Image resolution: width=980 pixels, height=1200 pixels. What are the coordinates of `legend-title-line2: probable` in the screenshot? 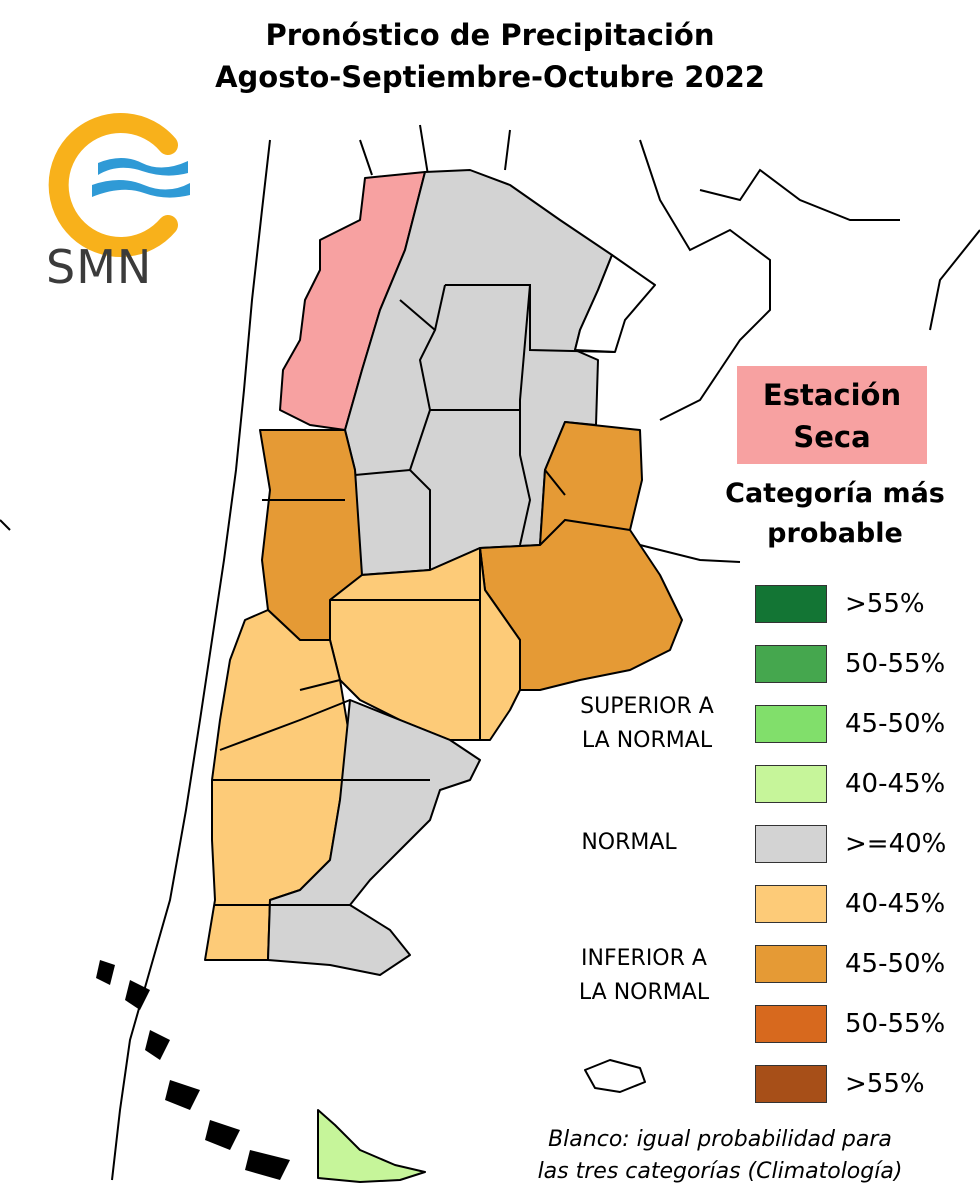 It's located at (835, 533).